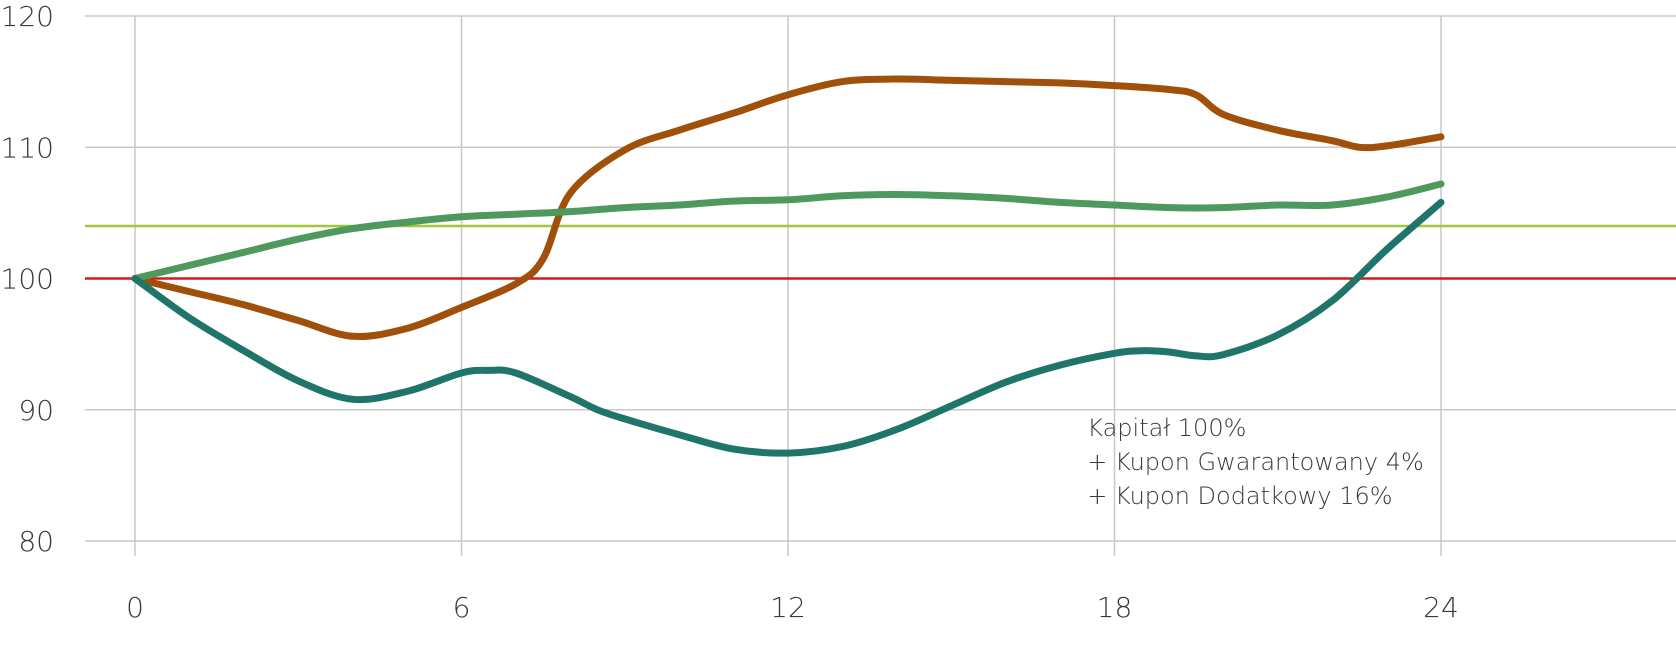  Describe the element at coordinates (1115, 607) in the screenshot. I see `x-tick-label-18: 18` at that location.